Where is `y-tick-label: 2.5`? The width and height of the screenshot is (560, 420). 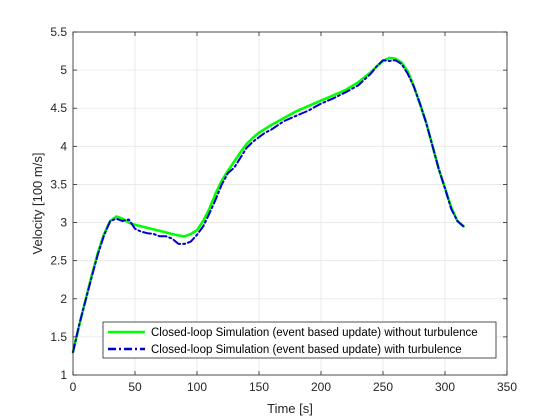 y-tick-label: 2.5 is located at coordinates (58, 261).